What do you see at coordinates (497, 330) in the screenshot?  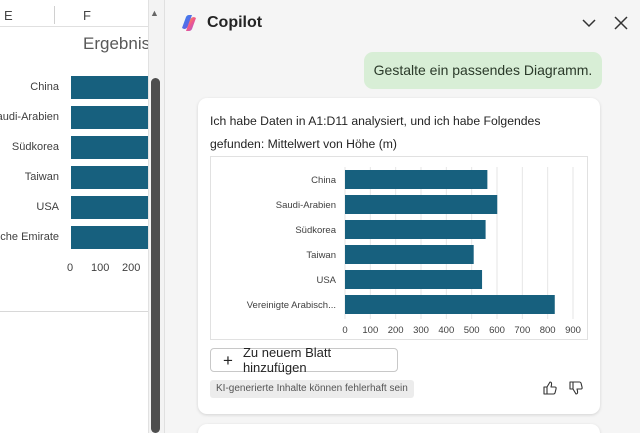 I see `chart-tick-label: 600` at bounding box center [497, 330].